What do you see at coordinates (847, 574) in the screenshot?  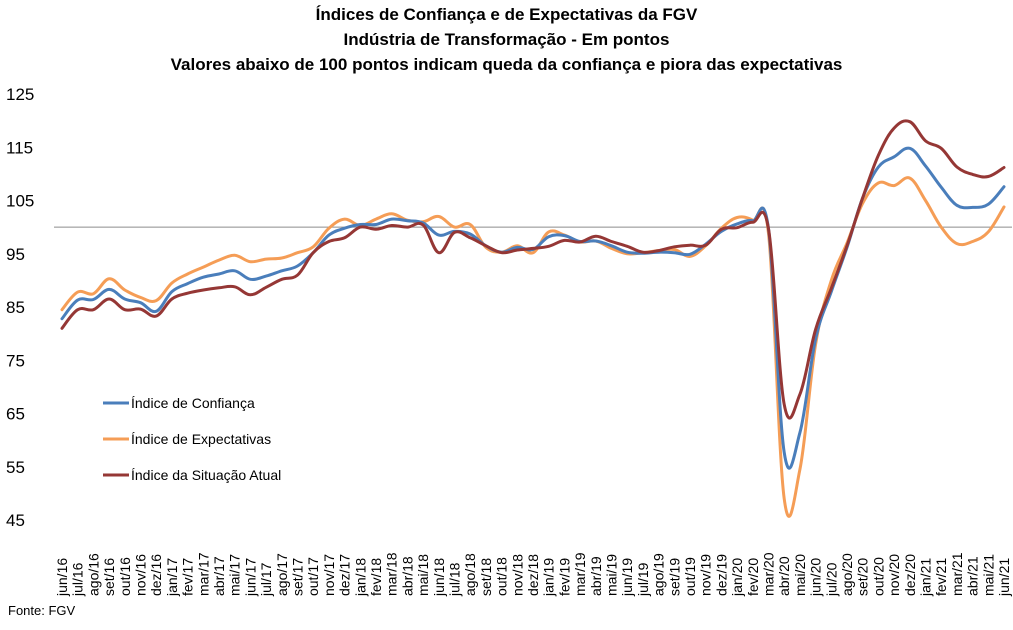 I see `x-tick-label: ago/20` at bounding box center [847, 574].